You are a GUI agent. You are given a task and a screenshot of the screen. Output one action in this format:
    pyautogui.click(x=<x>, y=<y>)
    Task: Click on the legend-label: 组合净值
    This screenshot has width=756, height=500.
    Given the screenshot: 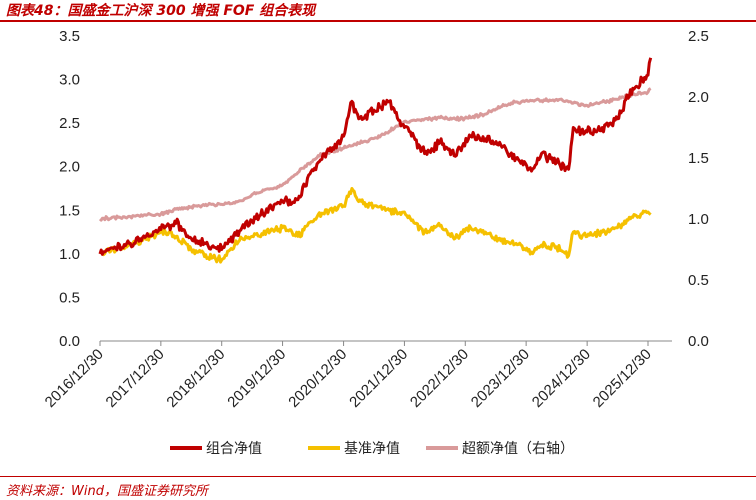 What is the action you would take?
    pyautogui.click(x=234, y=449)
    